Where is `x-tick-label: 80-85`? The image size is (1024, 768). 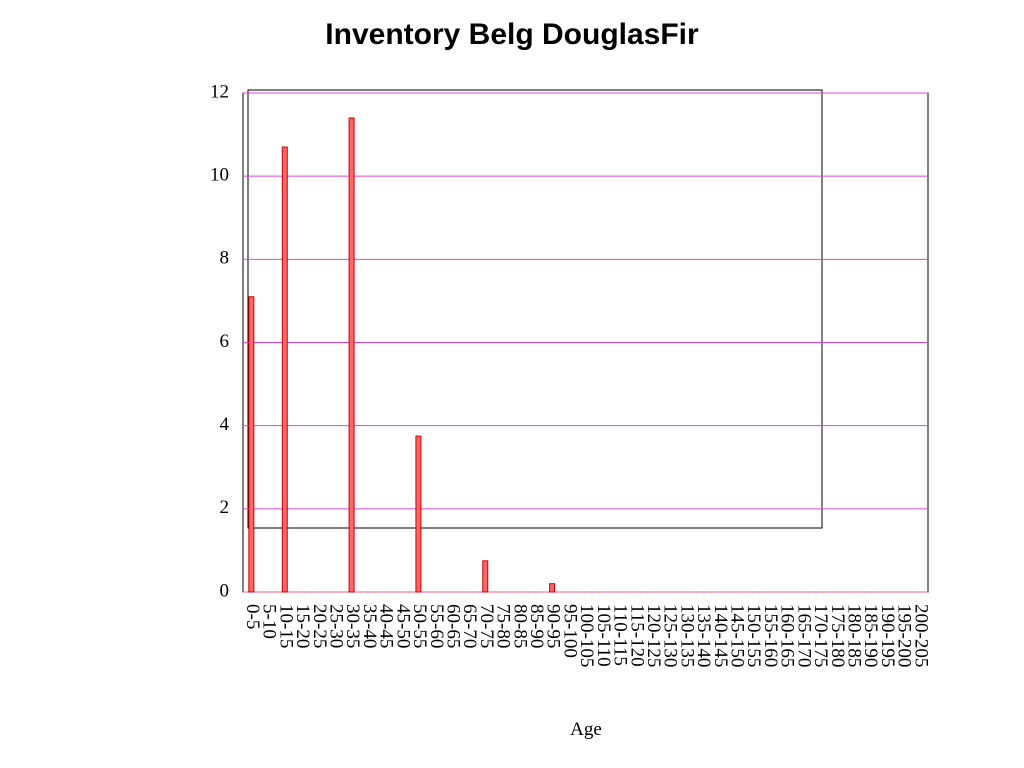
x-tick-label: 80-85 is located at coordinates (519, 626).